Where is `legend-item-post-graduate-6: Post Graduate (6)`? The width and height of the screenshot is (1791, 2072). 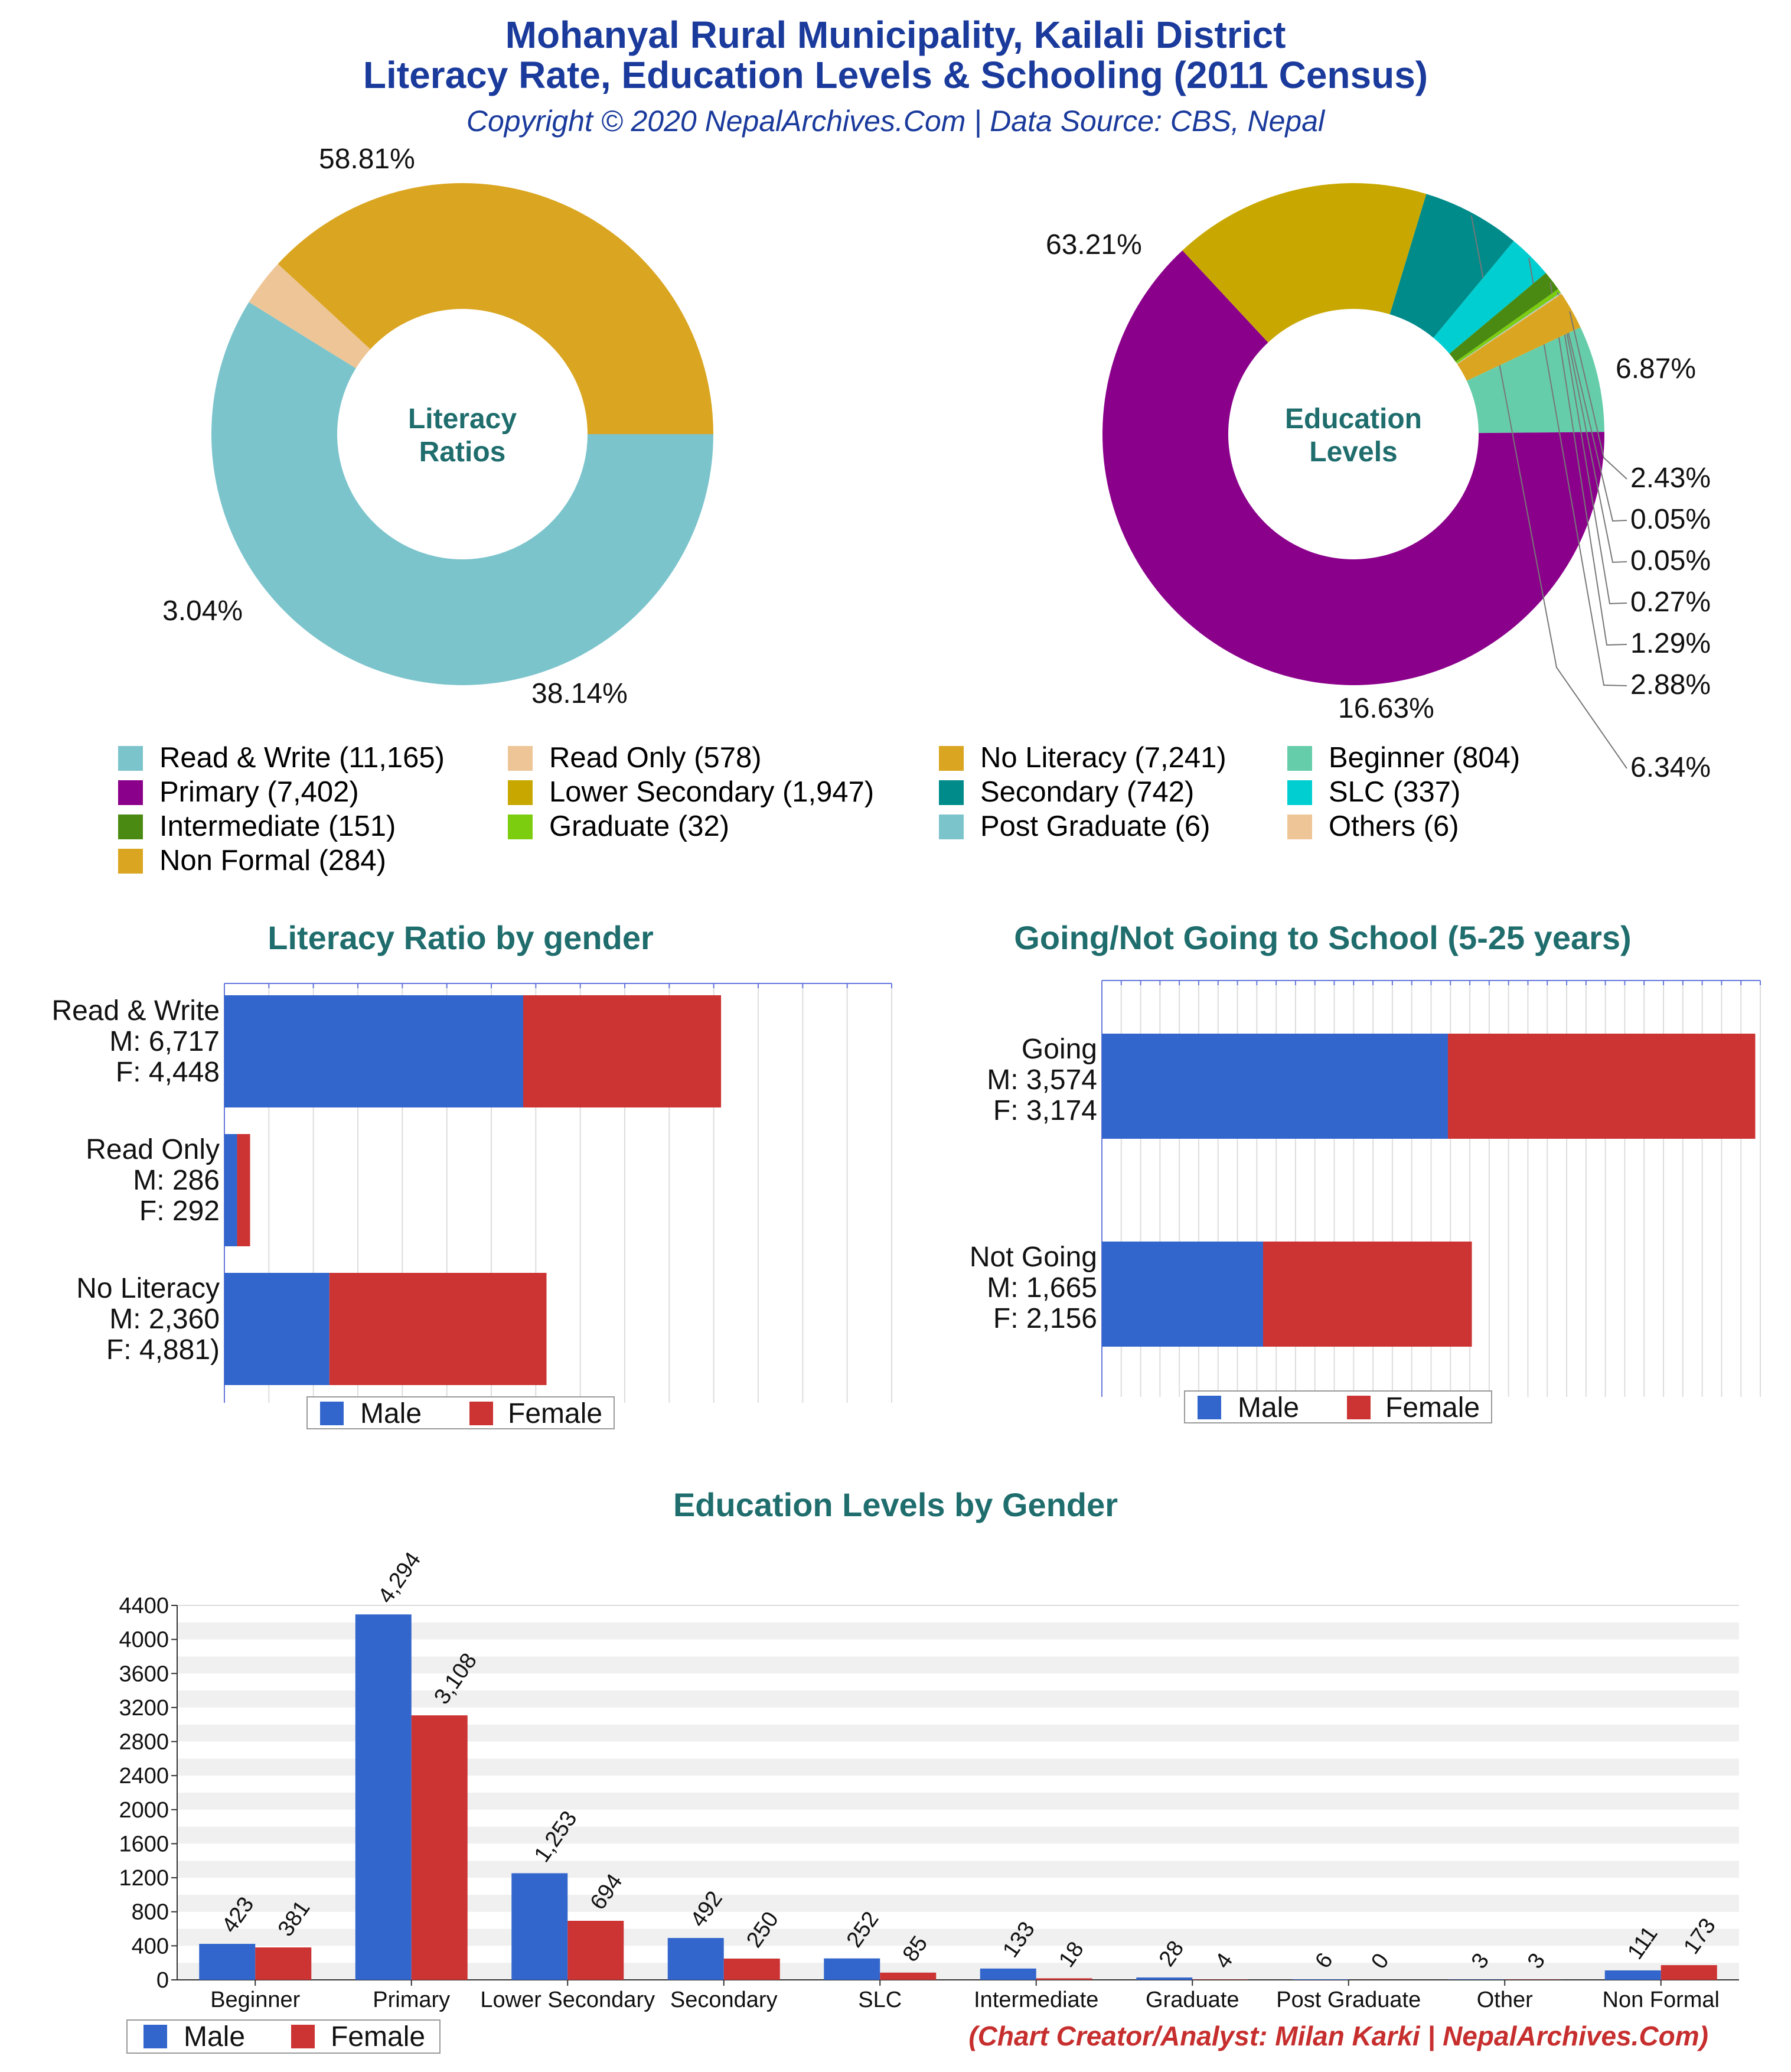
legend-item-post-graduate-6: Post Graduate (6) is located at coordinates (1074, 826).